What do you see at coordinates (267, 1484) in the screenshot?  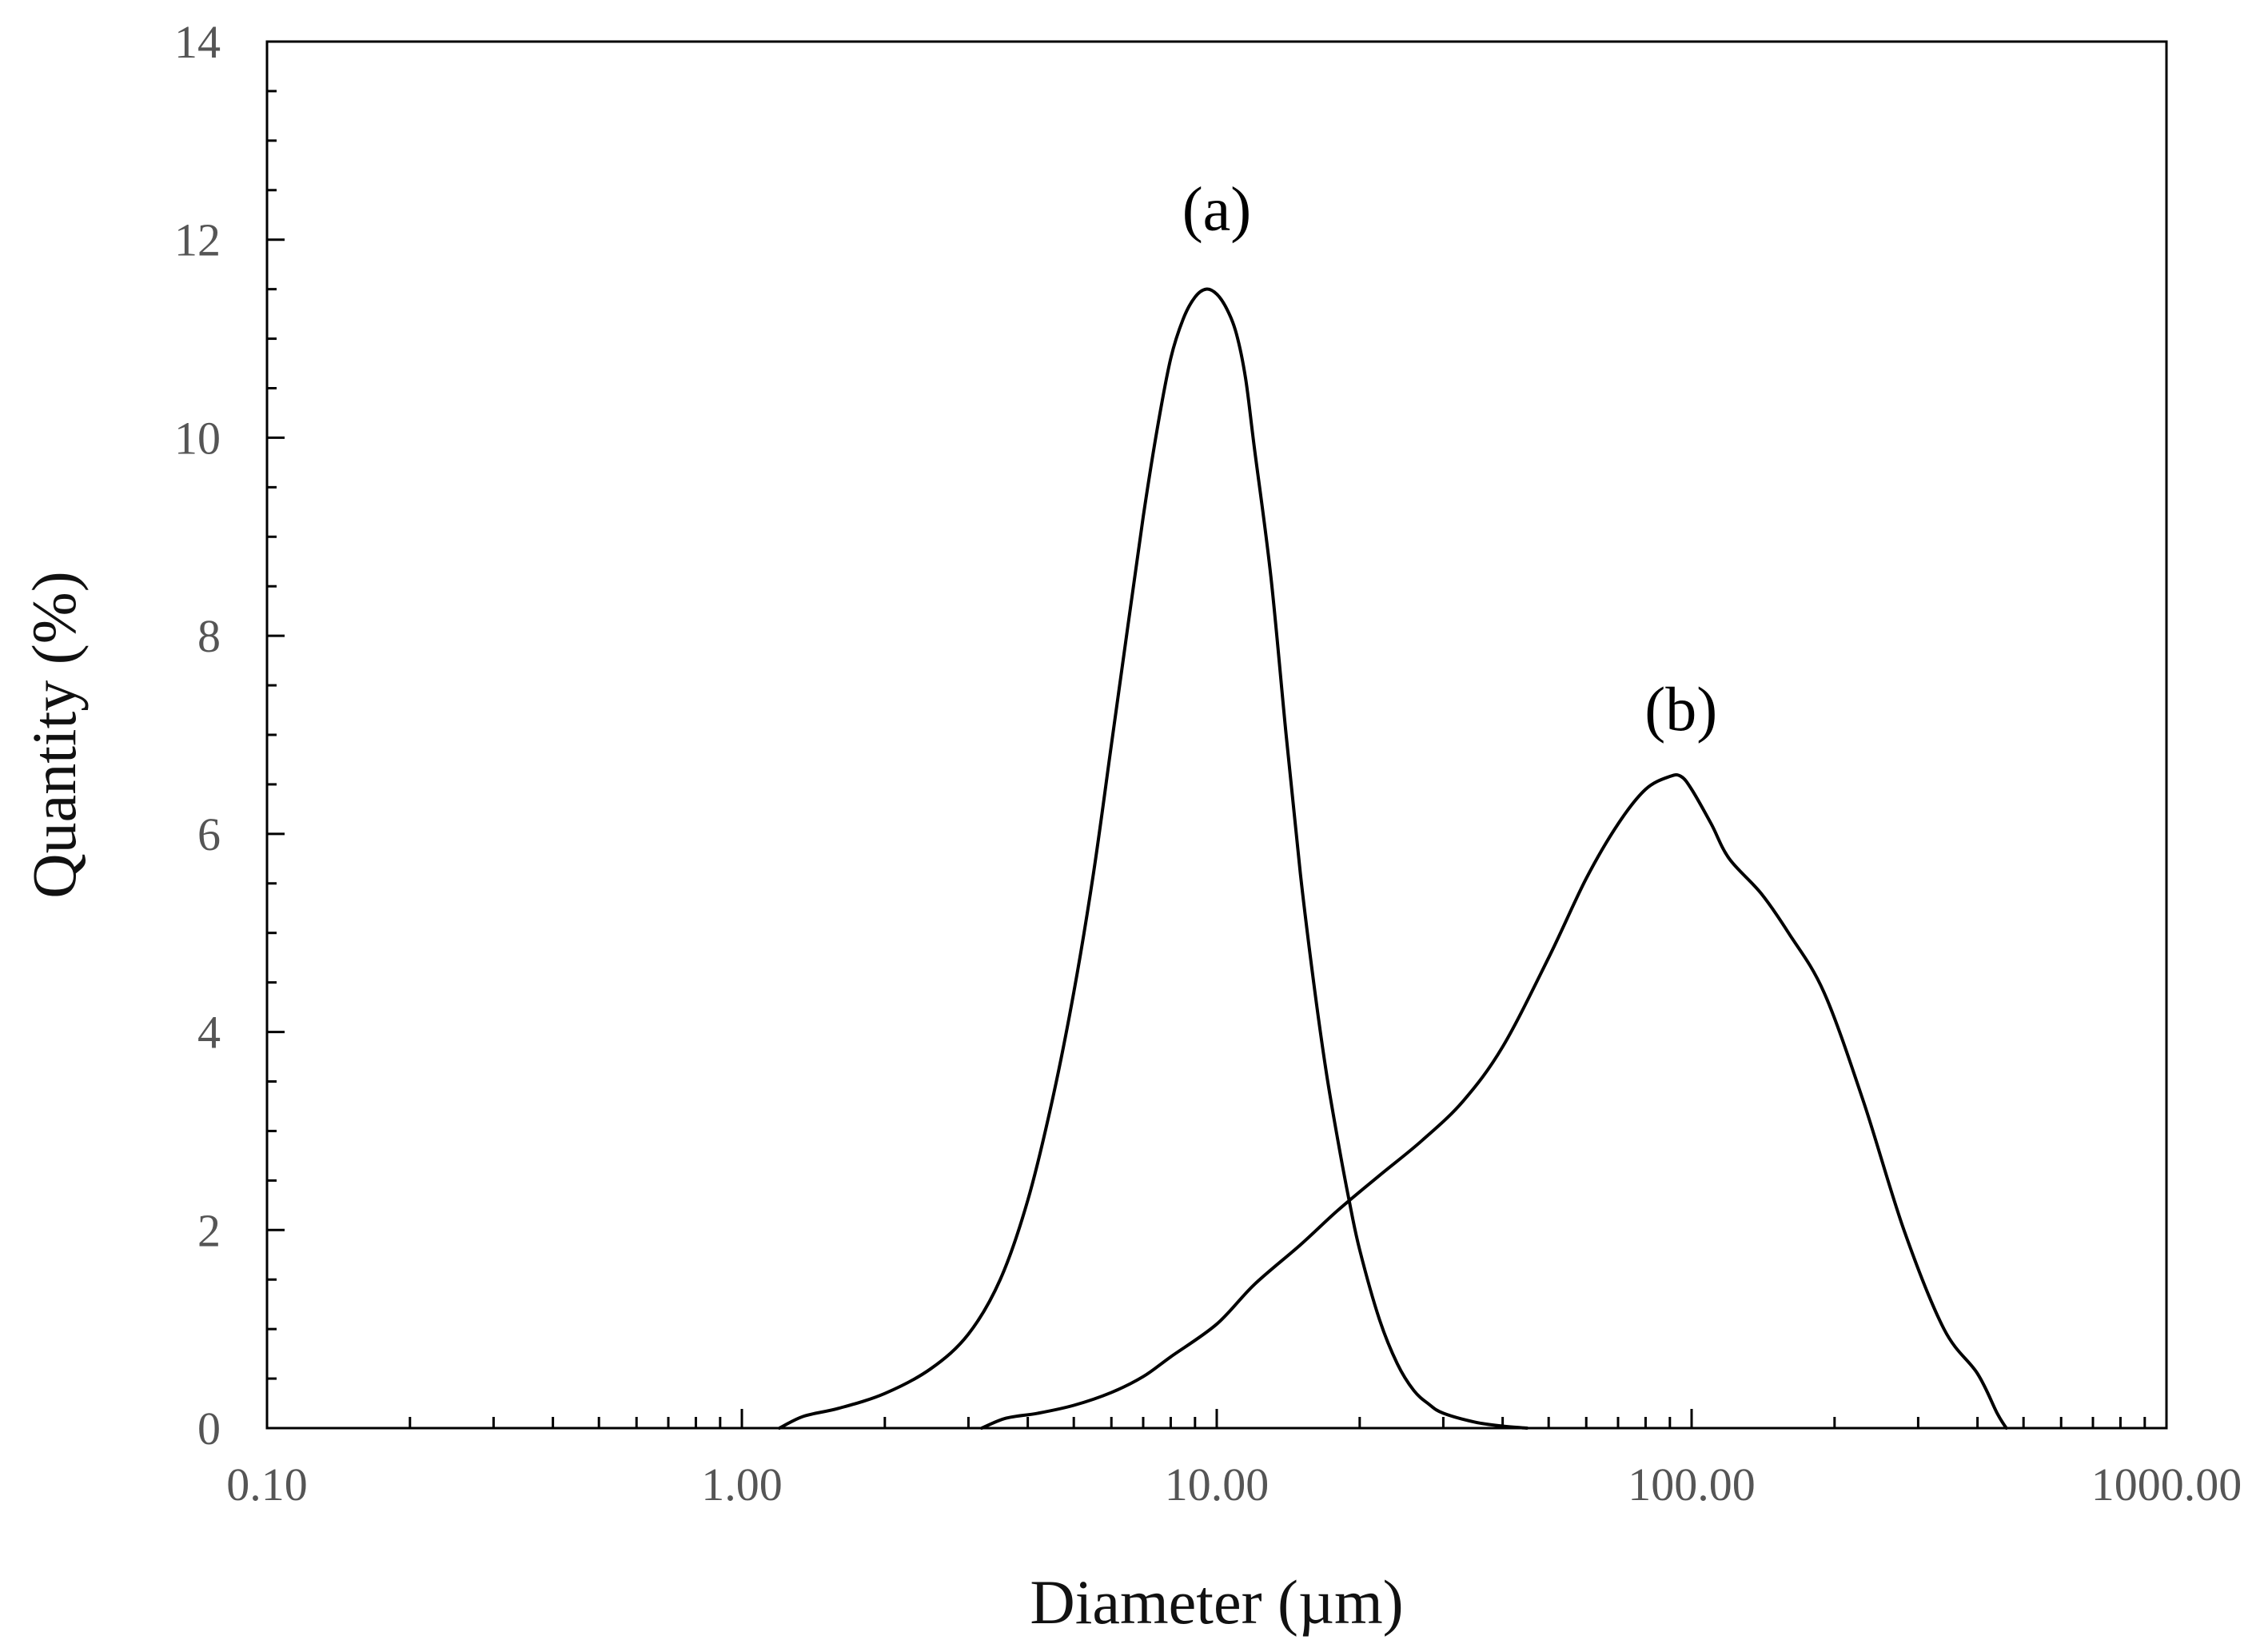 I see `x-tick-label: 0.10` at bounding box center [267, 1484].